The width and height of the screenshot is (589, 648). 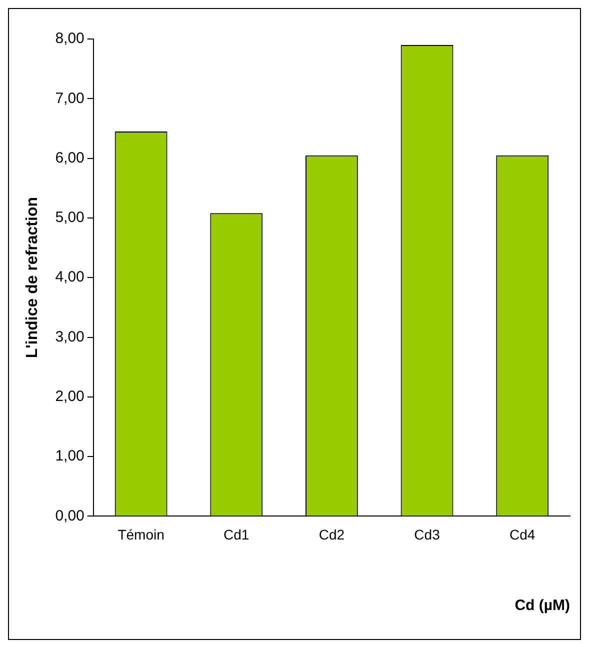 I want to click on y-tick-label: 0,00, so click(x=69, y=515).